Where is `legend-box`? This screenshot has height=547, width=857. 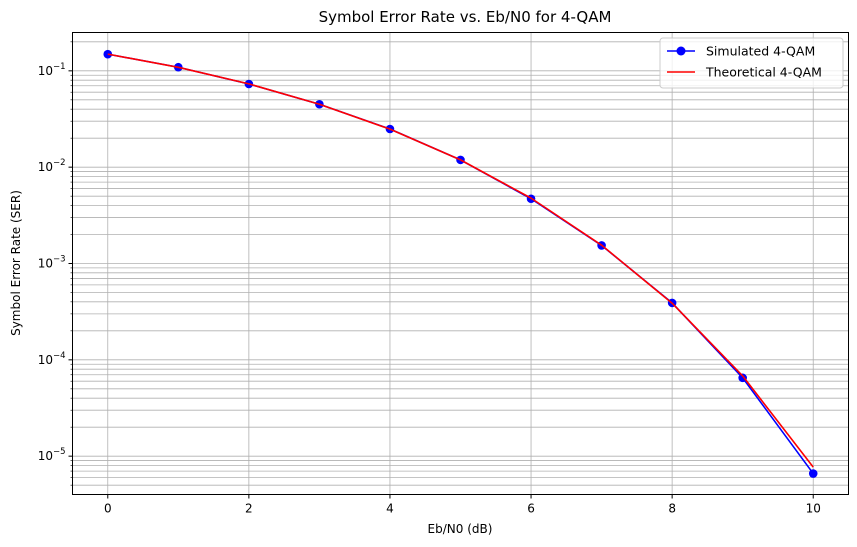 legend-box is located at coordinates (751, 63).